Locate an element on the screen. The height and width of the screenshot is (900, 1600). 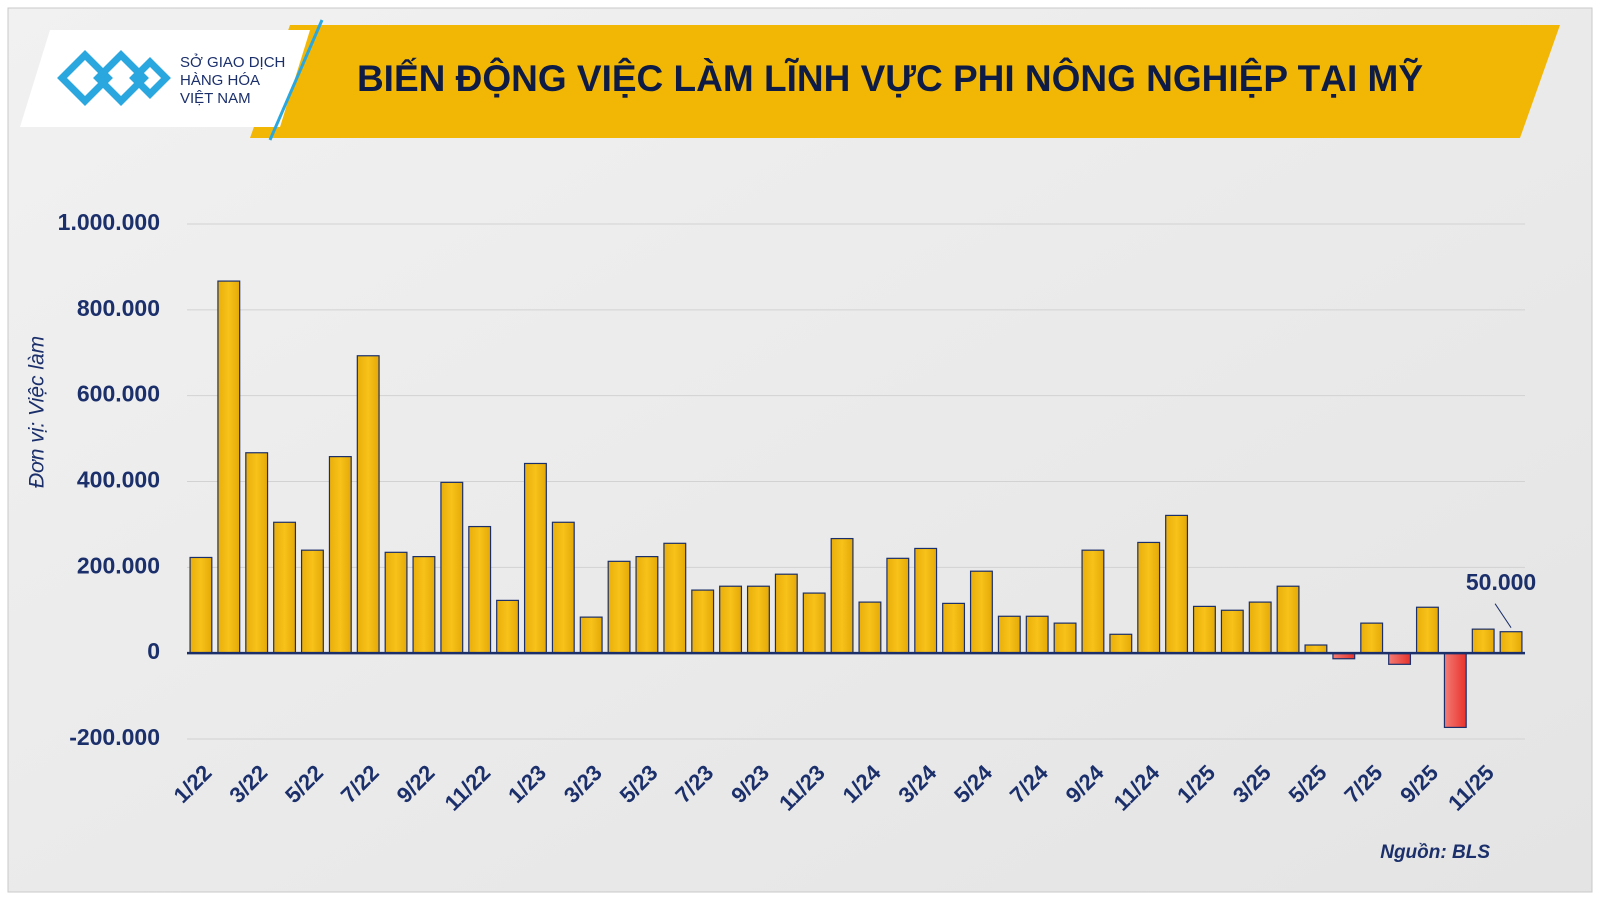
y-tick-label: 800.000 is located at coordinates (118, 308).